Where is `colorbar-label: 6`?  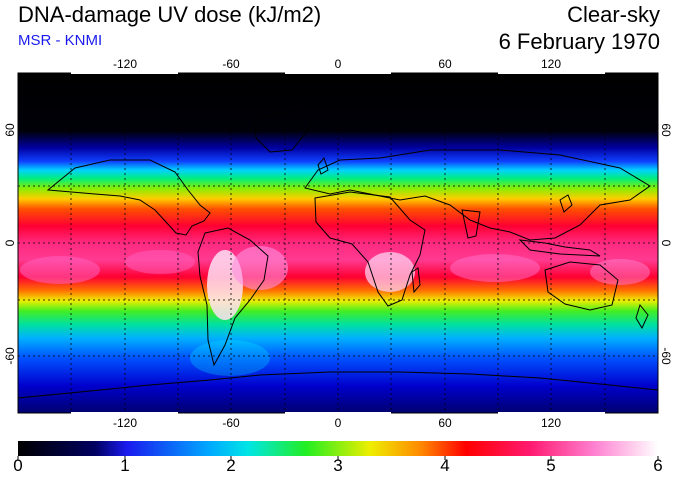
colorbar-label: 6 is located at coordinates (658, 465).